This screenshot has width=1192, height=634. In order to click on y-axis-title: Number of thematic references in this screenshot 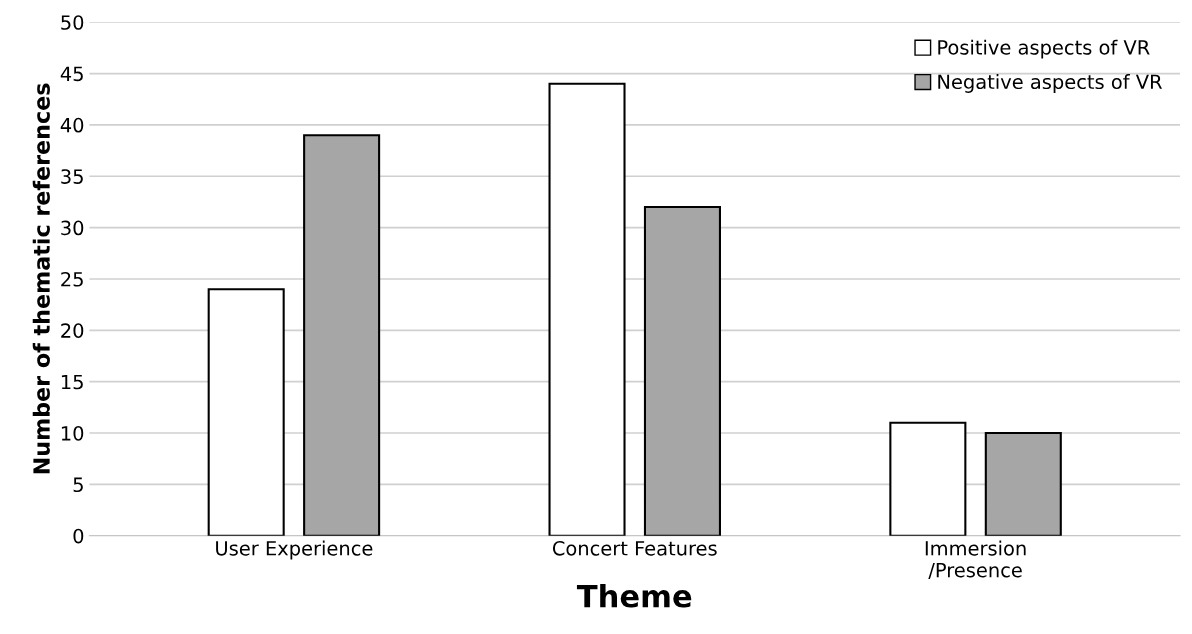, I will do `click(41, 278)`.